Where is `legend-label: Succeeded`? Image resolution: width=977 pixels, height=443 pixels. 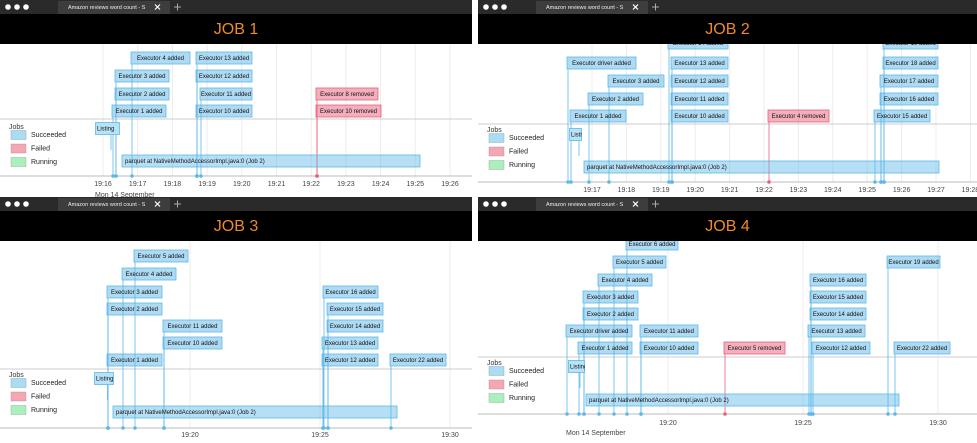
legend-label: Succeeded is located at coordinates (526, 138).